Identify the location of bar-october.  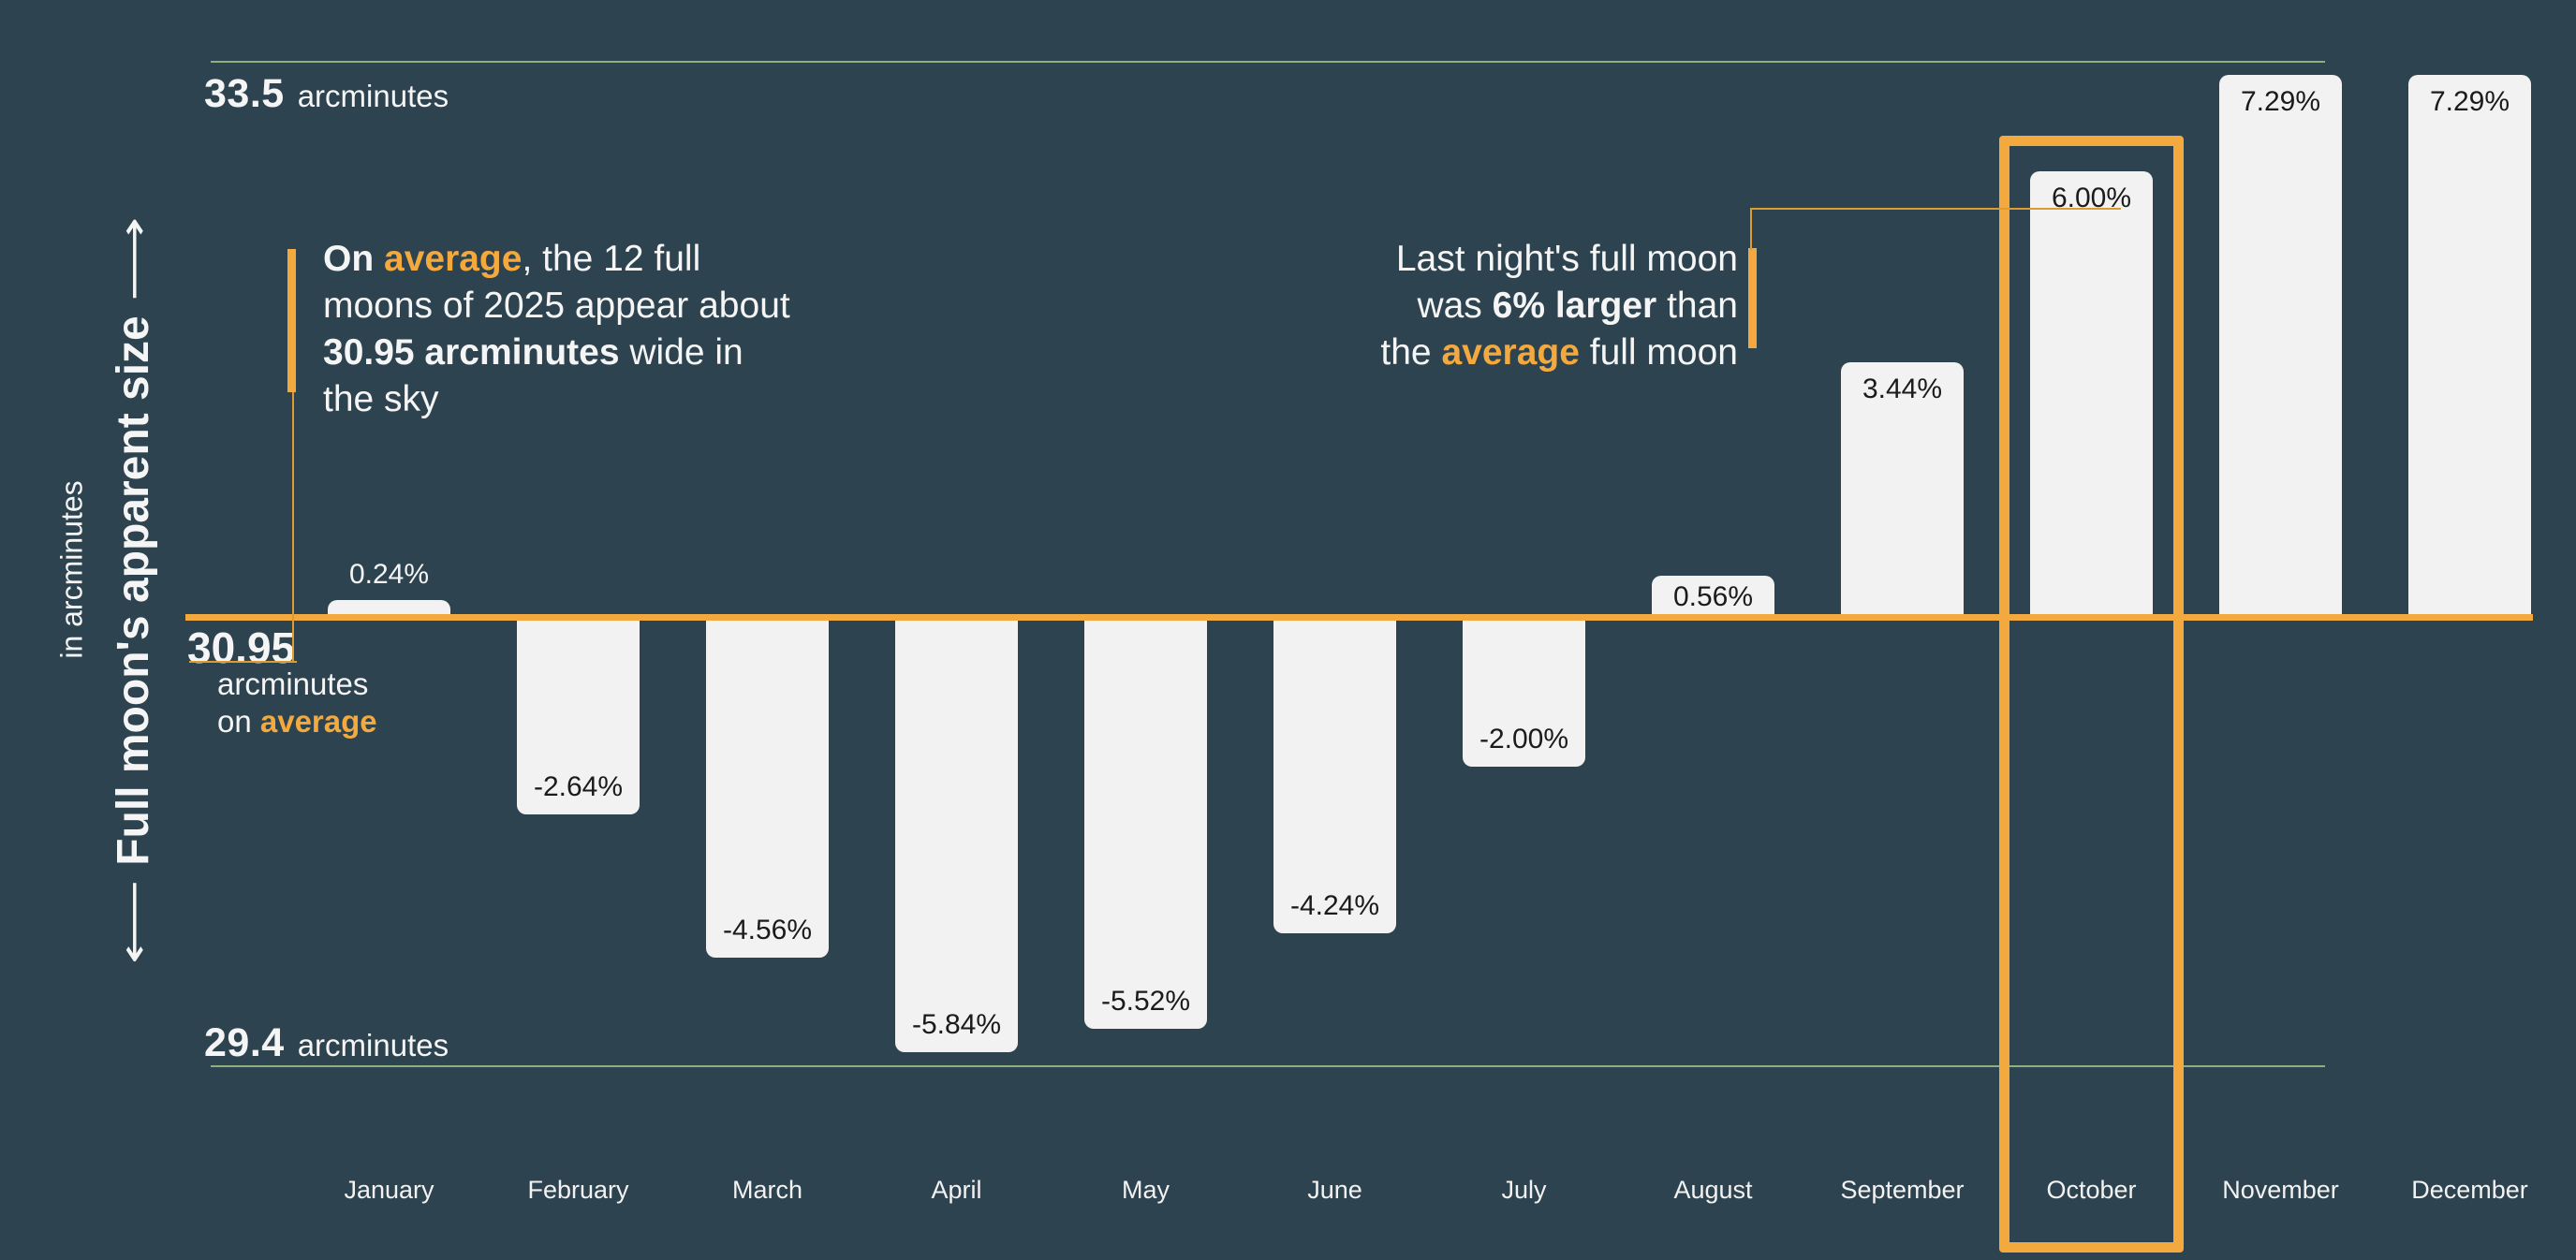
(2091, 394).